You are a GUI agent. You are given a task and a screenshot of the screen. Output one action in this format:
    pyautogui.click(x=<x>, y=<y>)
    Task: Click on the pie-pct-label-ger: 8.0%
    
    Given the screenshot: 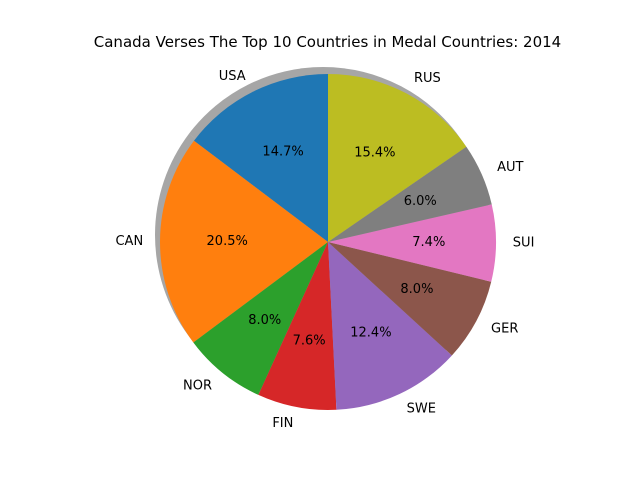 What is the action you would take?
    pyautogui.click(x=416, y=289)
    